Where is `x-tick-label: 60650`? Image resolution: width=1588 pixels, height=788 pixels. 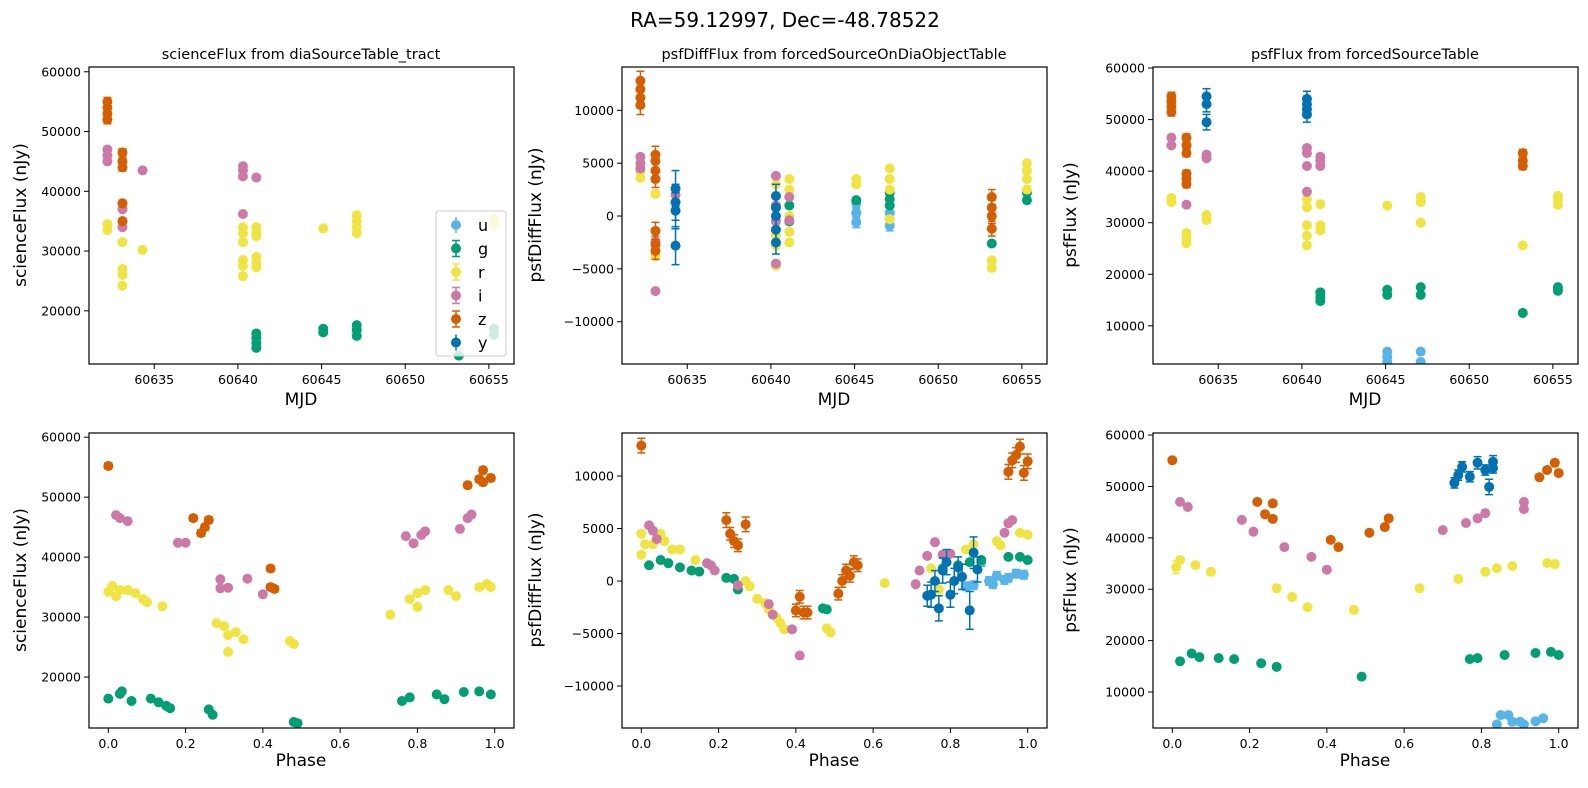
x-tick-label: 60650 is located at coordinates (1469, 379).